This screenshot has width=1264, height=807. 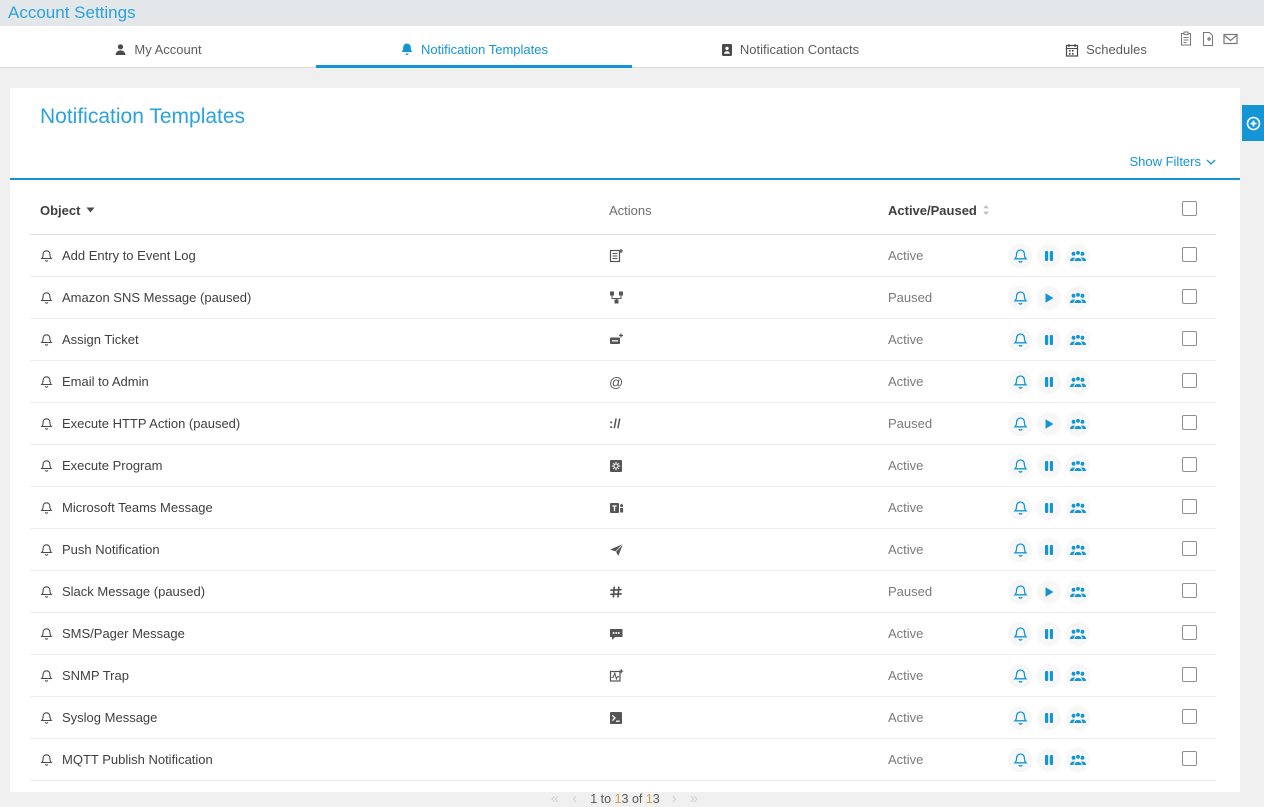 I want to click on tab-notification-contacts: Notification Contacts, so click(x=790, y=46).